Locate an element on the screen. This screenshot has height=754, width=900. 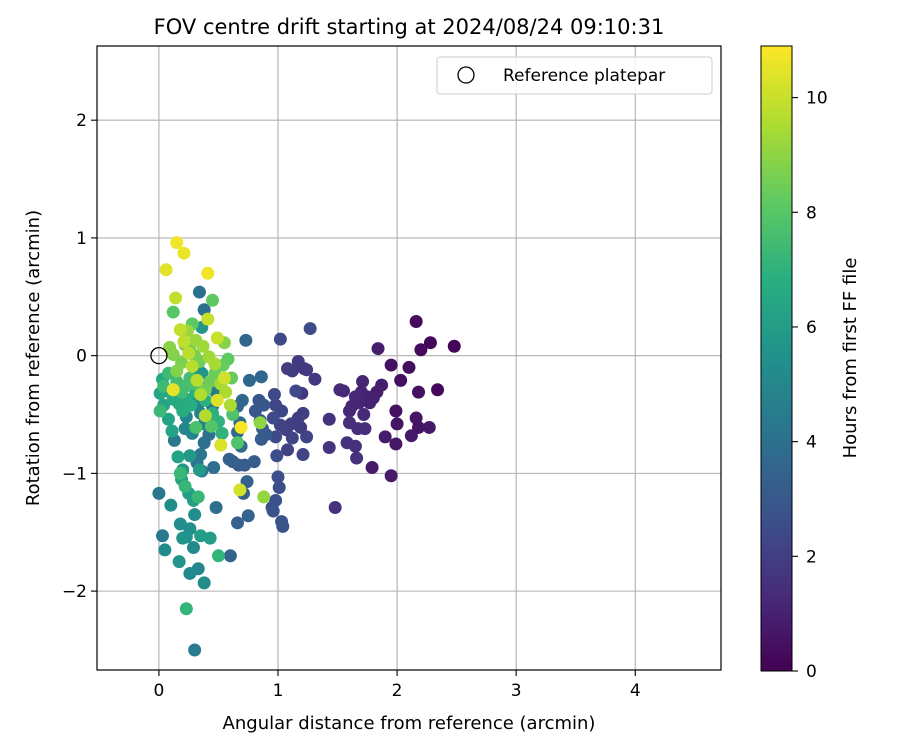
x-tick-label: 4 is located at coordinates (635, 691).